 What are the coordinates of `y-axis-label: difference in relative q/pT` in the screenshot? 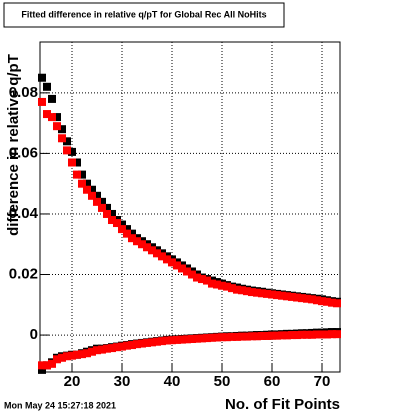 It's located at (13, 145).